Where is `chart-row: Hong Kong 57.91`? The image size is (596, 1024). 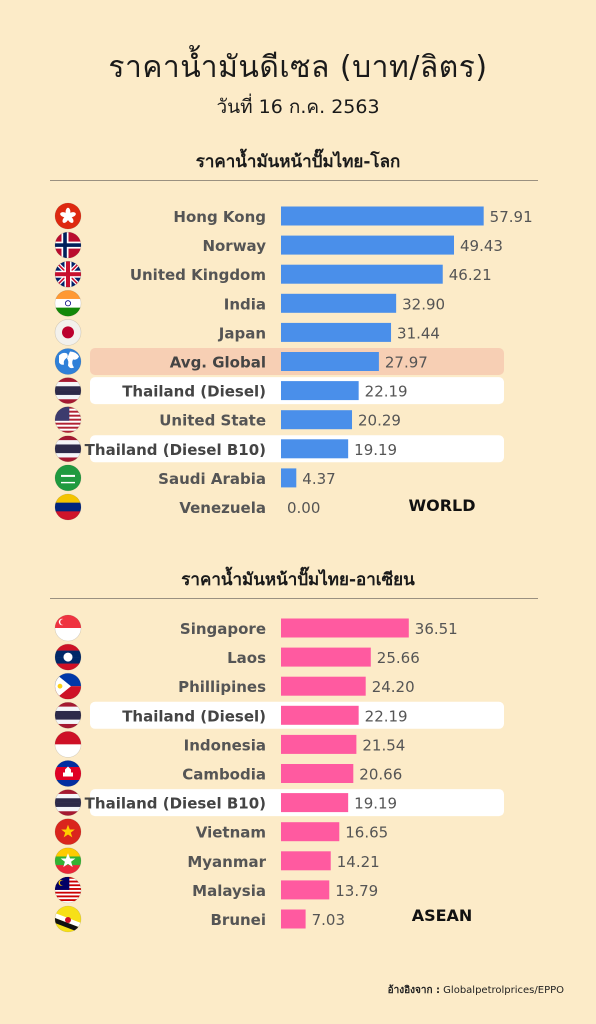 chart-row: Hong Kong 57.91 is located at coordinates (293, 216).